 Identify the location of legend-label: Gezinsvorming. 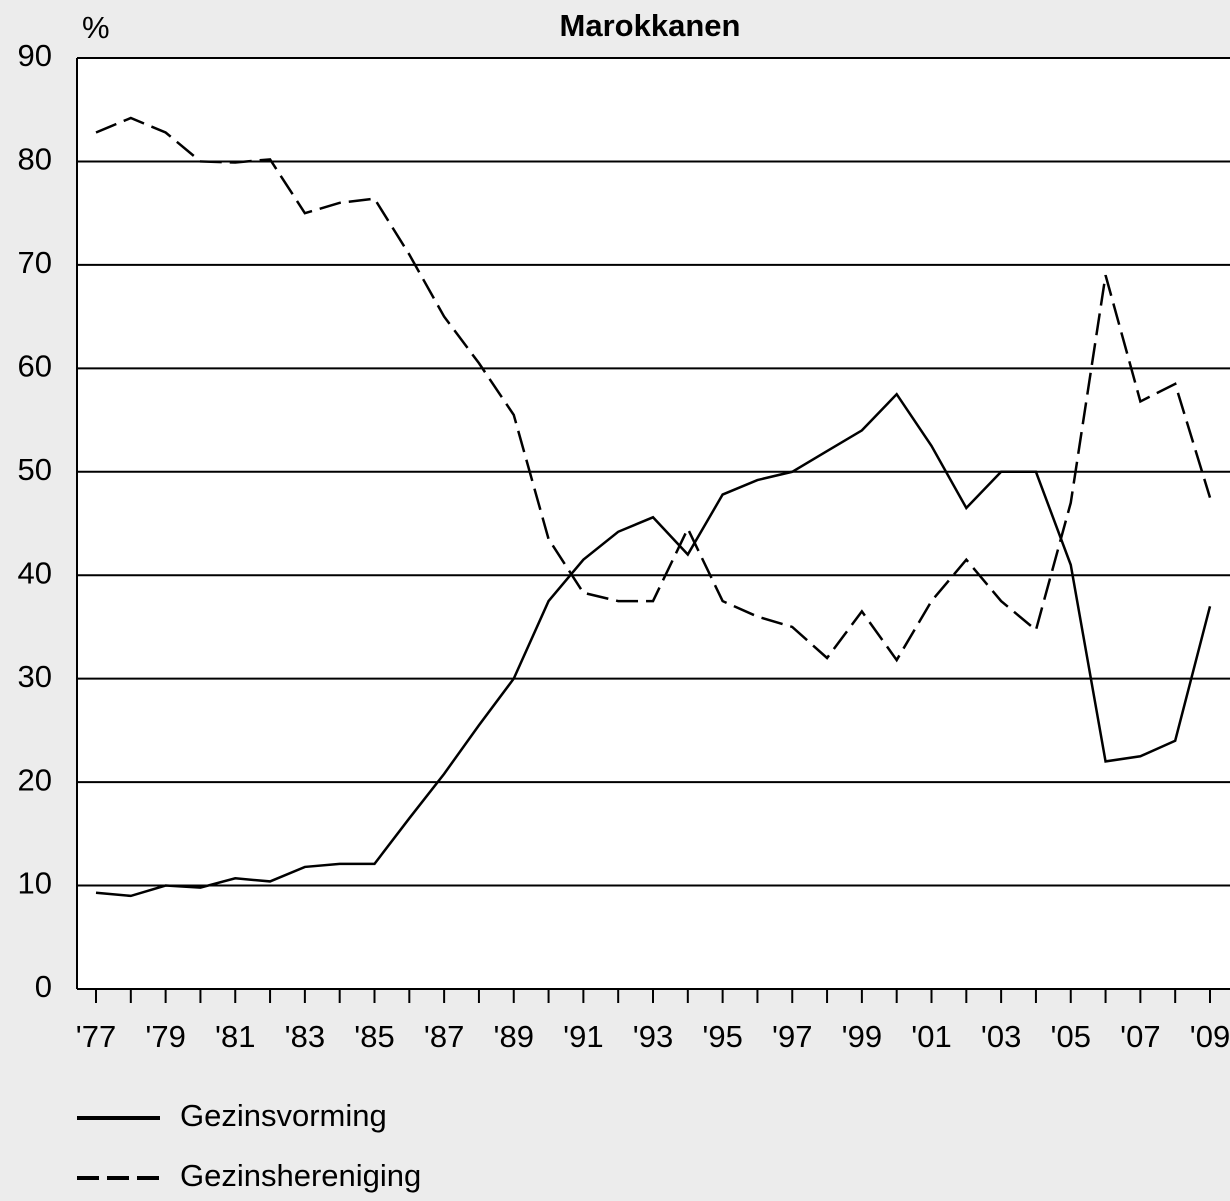
(283, 1115).